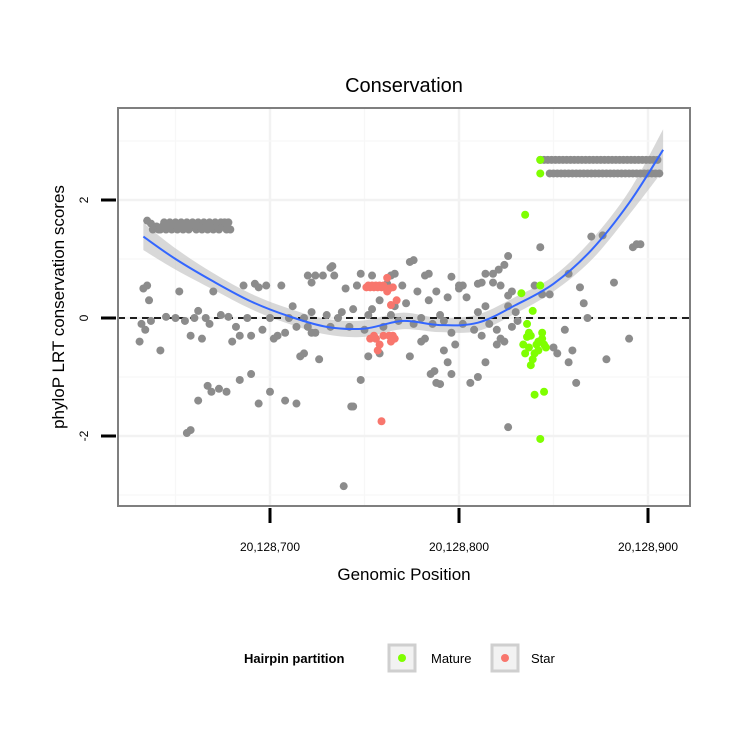 Image resolution: width=750 pixels, height=750 pixels. What do you see at coordinates (648, 547) in the screenshot?
I see `x-tick-label: 20,128,900` at bounding box center [648, 547].